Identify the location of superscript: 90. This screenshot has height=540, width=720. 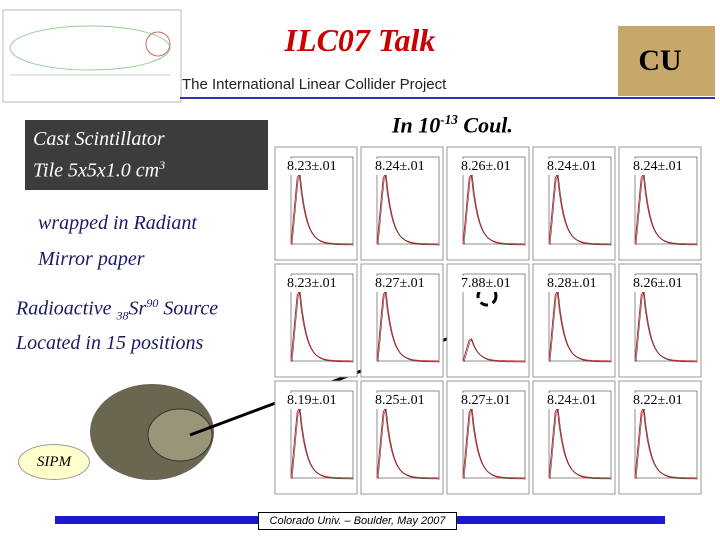
(152, 303).